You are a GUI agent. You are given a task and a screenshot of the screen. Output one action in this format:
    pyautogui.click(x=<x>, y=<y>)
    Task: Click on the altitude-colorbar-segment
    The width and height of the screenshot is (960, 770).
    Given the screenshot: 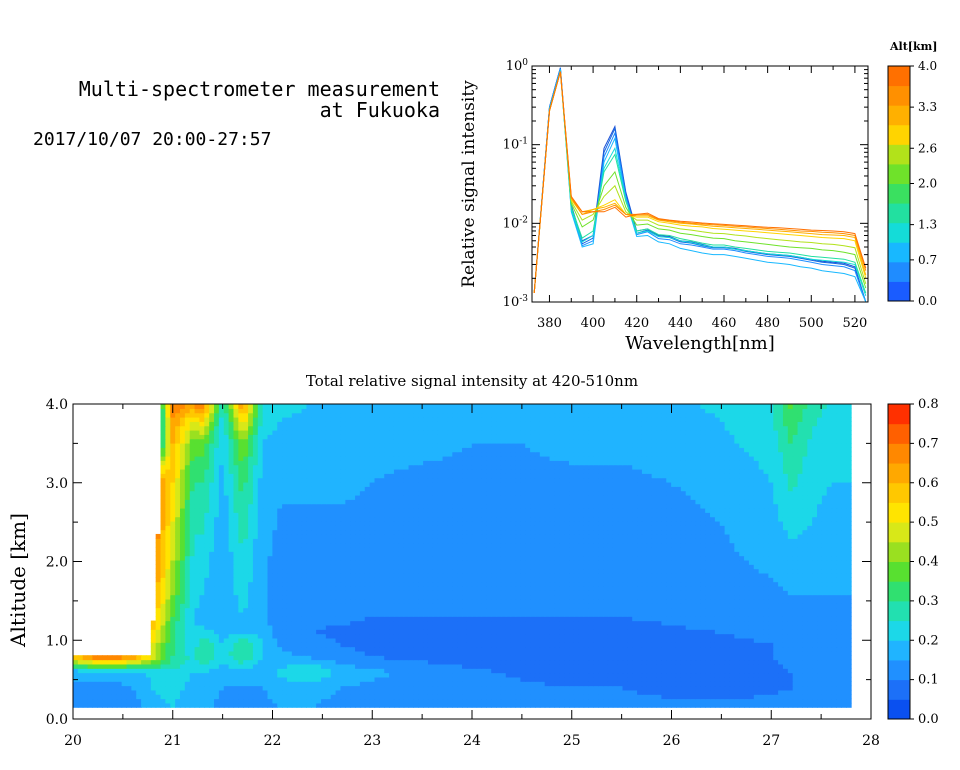 What is the action you would take?
    pyautogui.click(x=899, y=291)
    